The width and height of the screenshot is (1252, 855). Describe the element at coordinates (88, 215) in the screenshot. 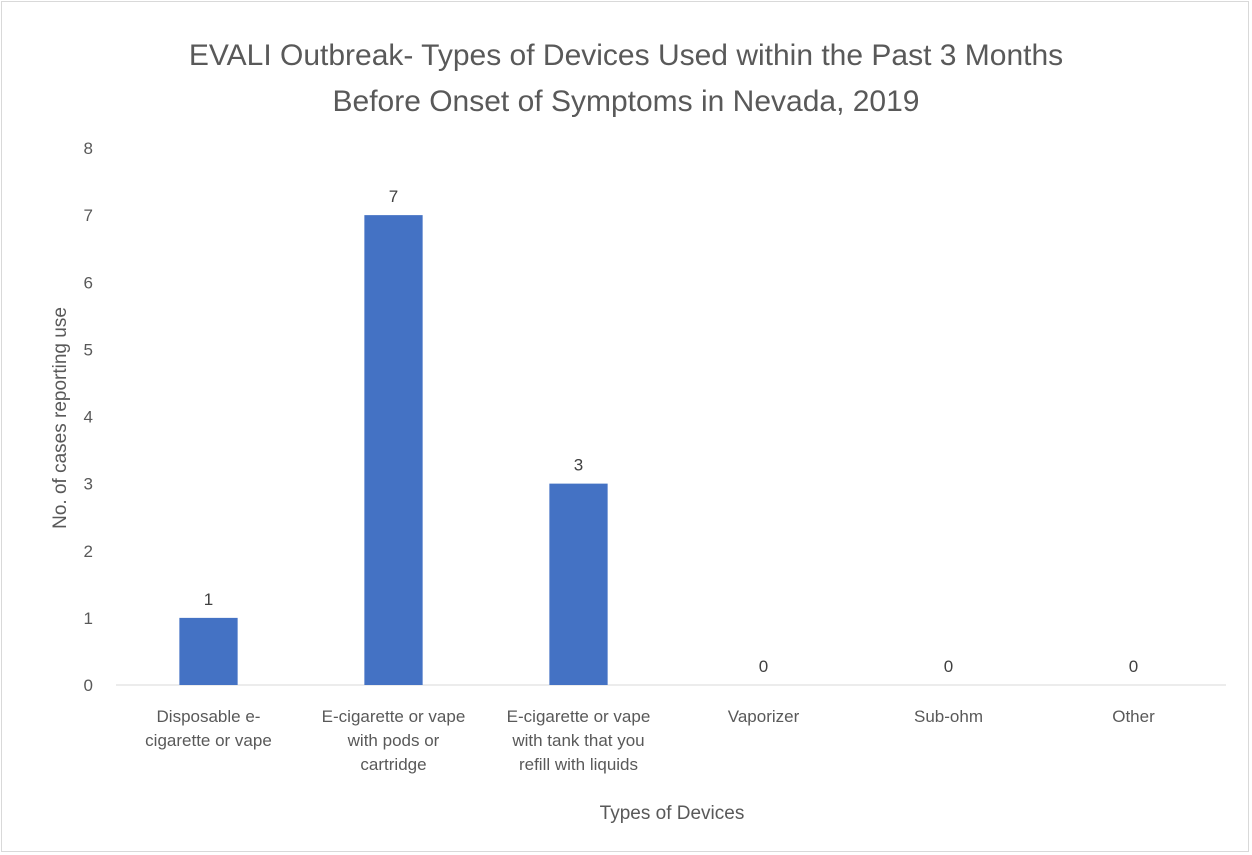

I see `y-tick-label: 7` at that location.